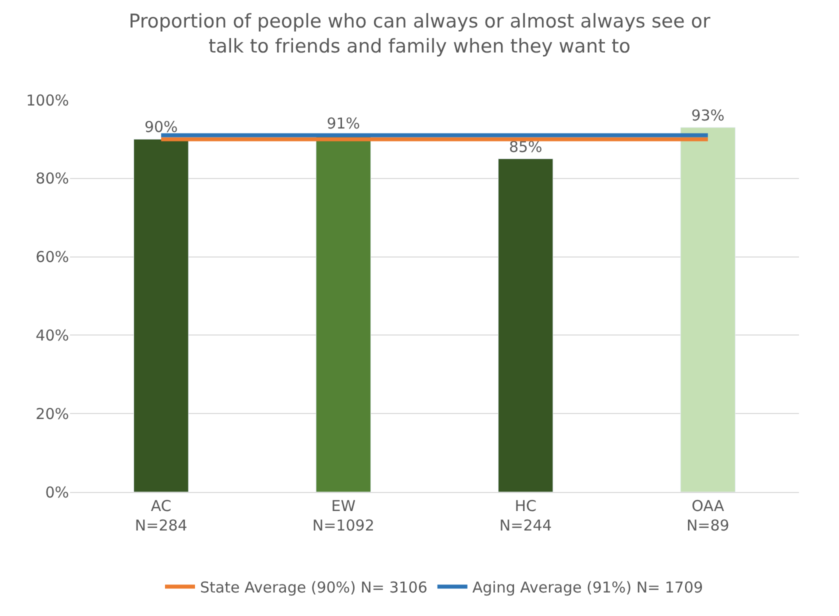 This screenshot has width=839, height=616. Describe the element at coordinates (419, 34) in the screenshot. I see `chart-title: Proportion of people who can always or almost always see or talk to friends and family when they want to` at that location.